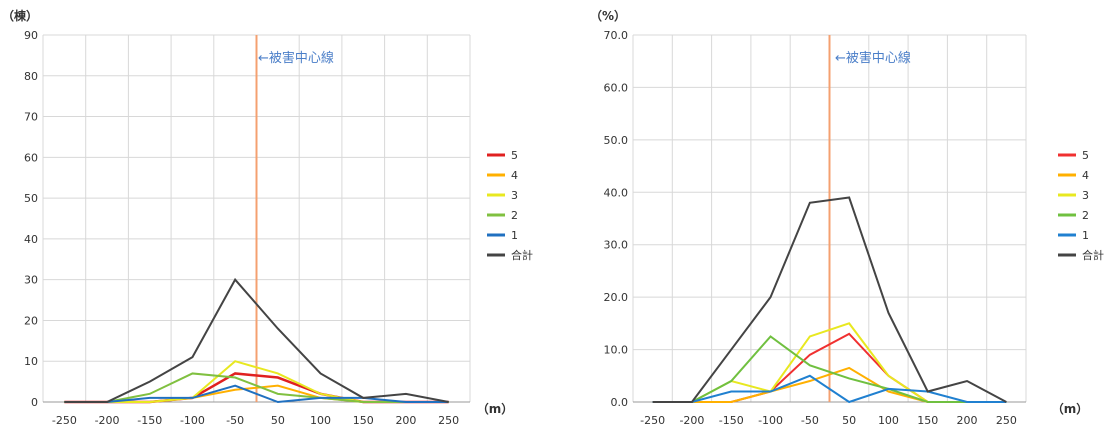  Describe the element at coordinates (616, 245) in the screenshot. I see `y-tick-label: 30.0` at that location.